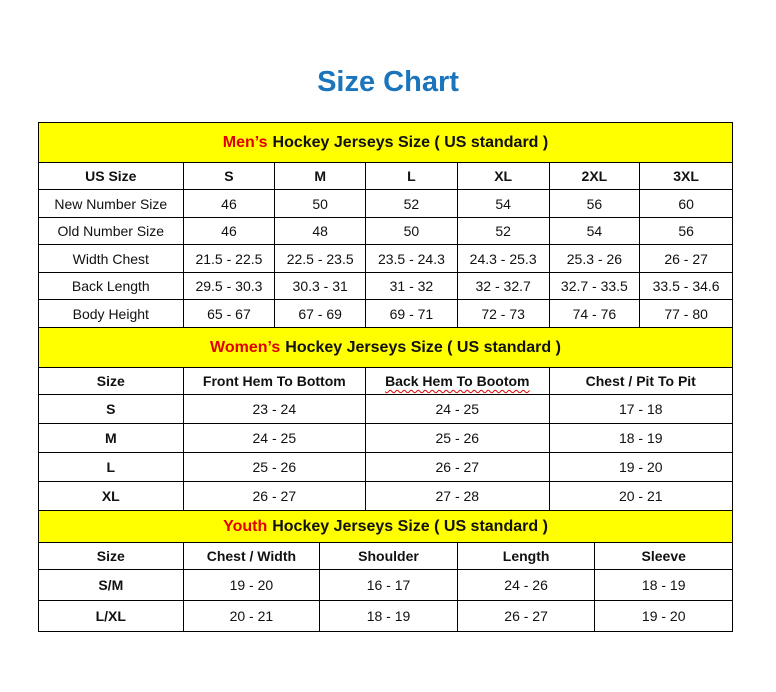 The width and height of the screenshot is (776, 692). What do you see at coordinates (229, 258) in the screenshot?
I see `cell-text: 21.5 - 22.5` at bounding box center [229, 258].